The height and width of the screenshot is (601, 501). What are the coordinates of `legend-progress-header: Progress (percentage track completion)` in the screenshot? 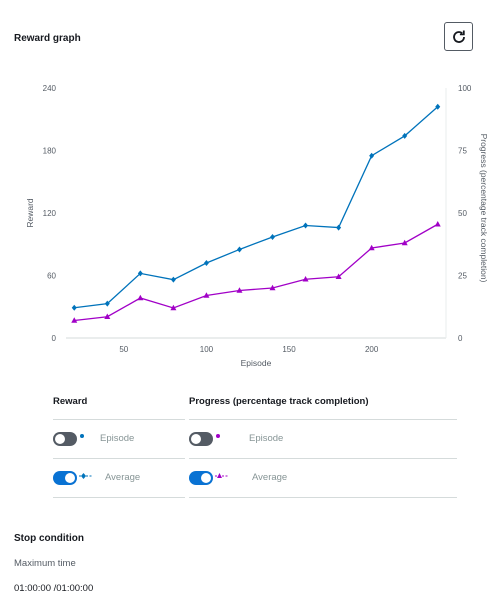 It's located at (323, 407).